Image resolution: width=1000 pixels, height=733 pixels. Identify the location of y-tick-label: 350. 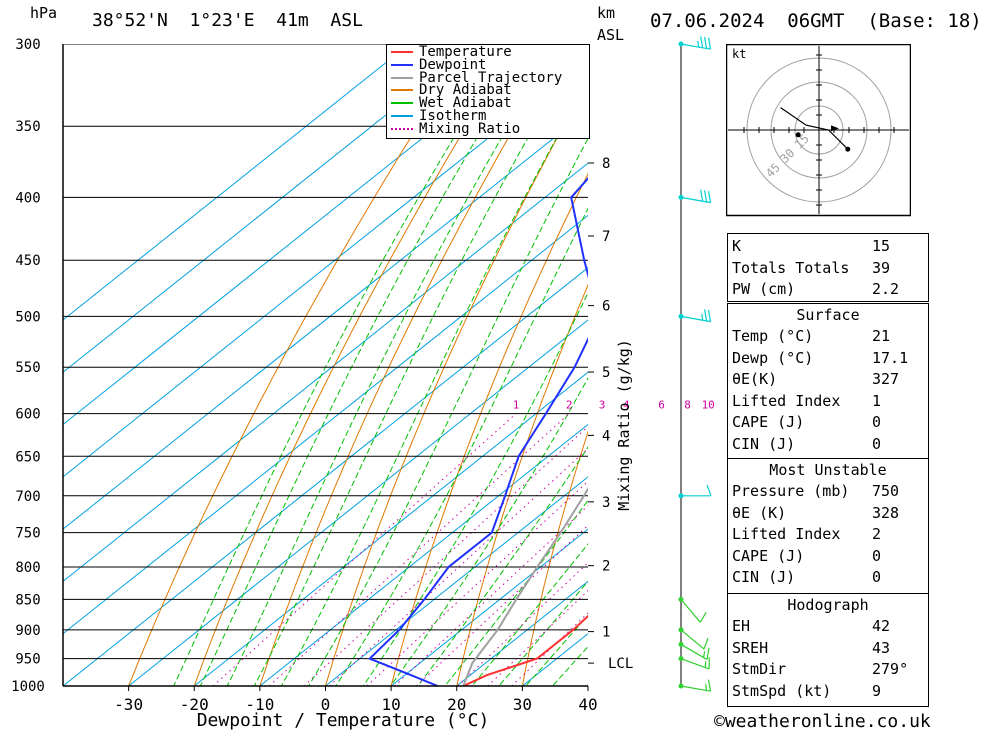
(27, 127).